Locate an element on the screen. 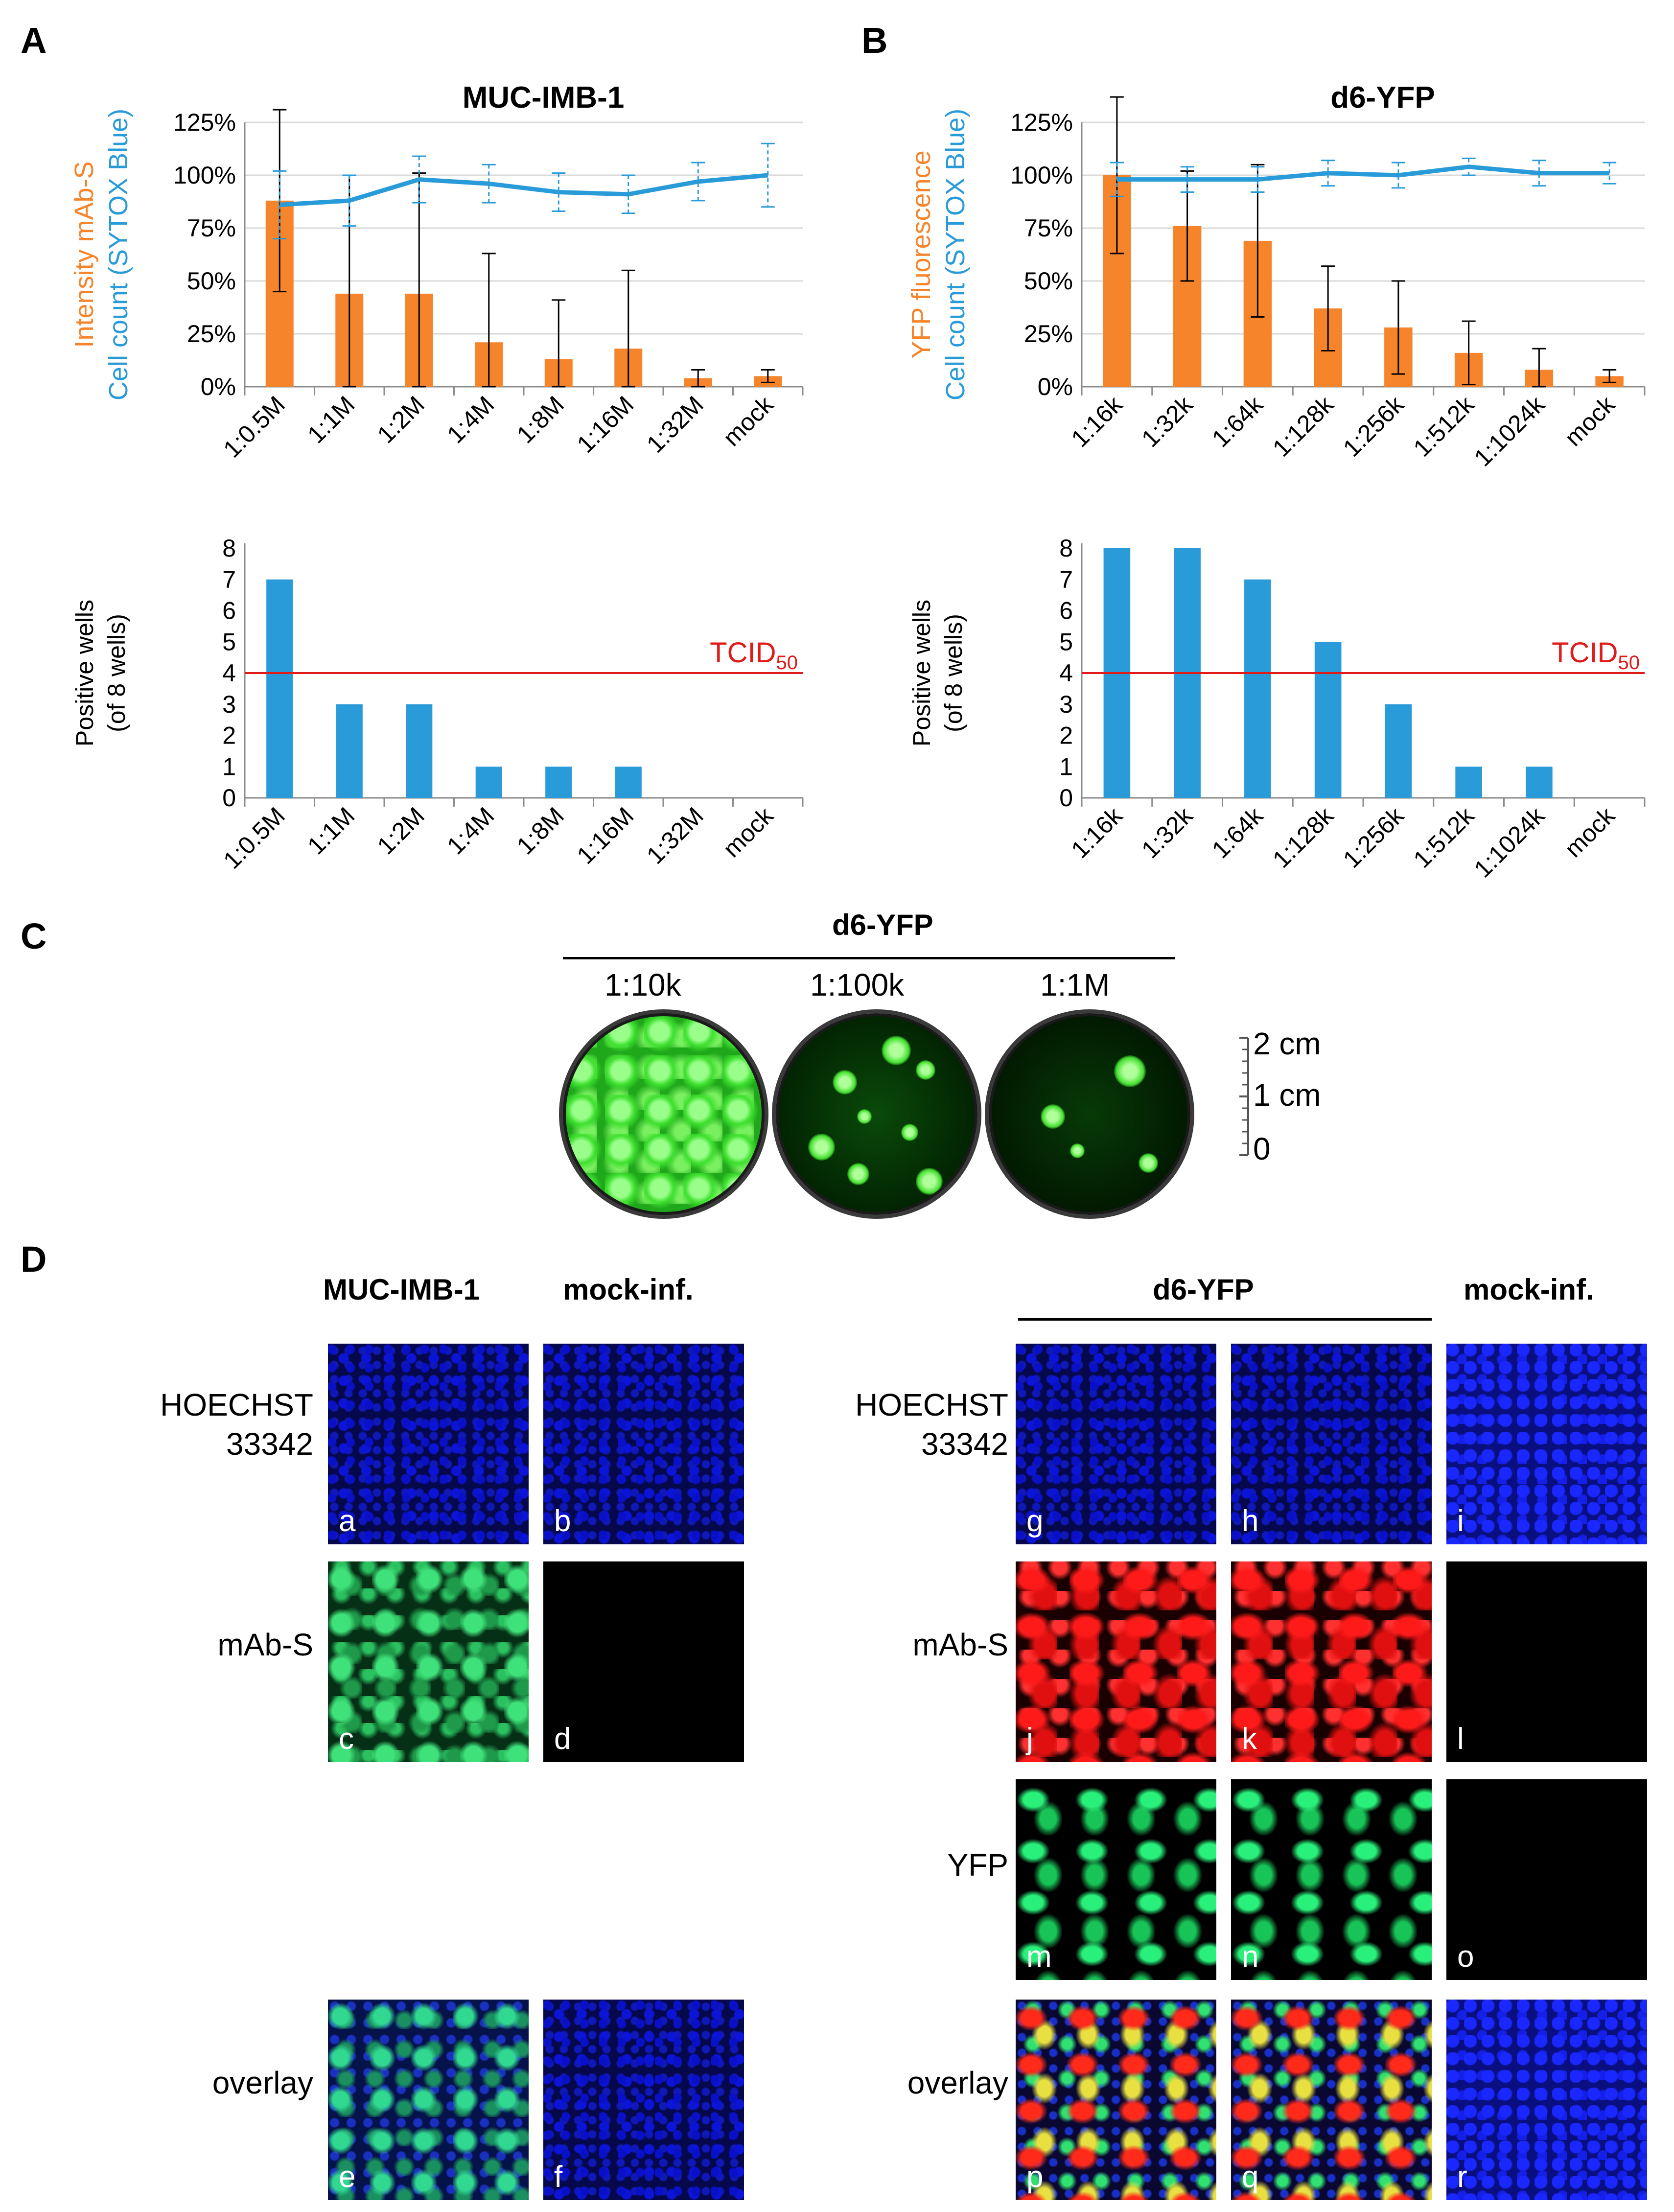 Image resolution: width=1674 pixels, height=2212 pixels. x-tick-label: 1:0.5M is located at coordinates (254, 427).